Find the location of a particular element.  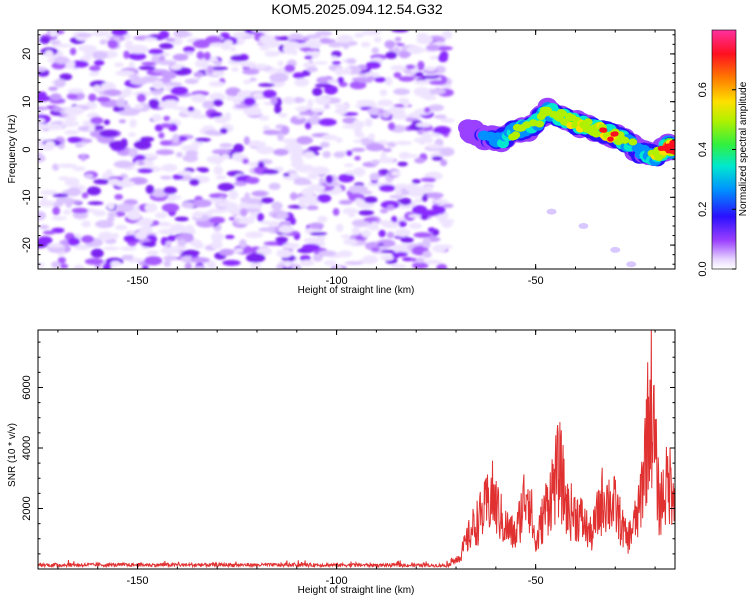

snr-x-axis-label: Height of straight line (km) is located at coordinates (356, 590).